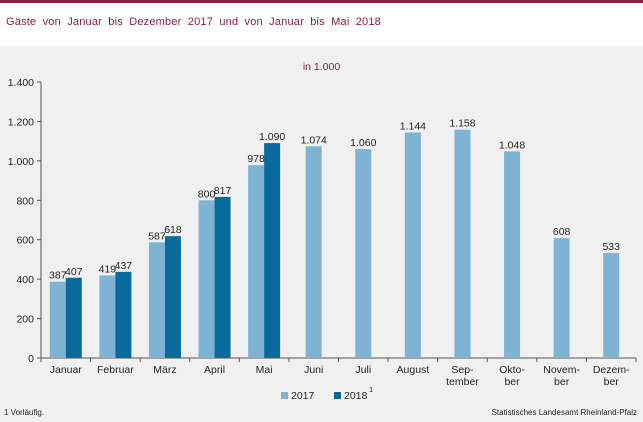 The image size is (643, 422). I want to click on bar-label-2017: 1.048, so click(512, 145).